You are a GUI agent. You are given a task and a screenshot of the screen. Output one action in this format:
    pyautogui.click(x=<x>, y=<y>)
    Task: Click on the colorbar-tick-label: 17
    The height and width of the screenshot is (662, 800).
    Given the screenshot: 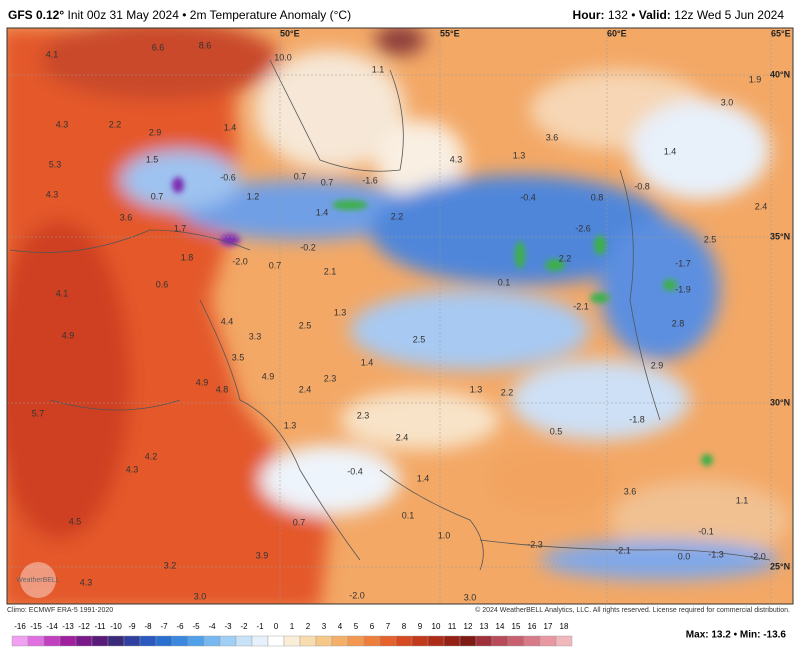 What is the action you would take?
    pyautogui.click(x=548, y=626)
    